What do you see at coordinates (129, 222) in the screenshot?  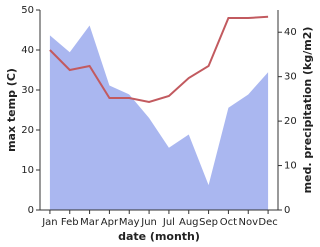 I see `x-tick-label: May` at bounding box center [129, 222].